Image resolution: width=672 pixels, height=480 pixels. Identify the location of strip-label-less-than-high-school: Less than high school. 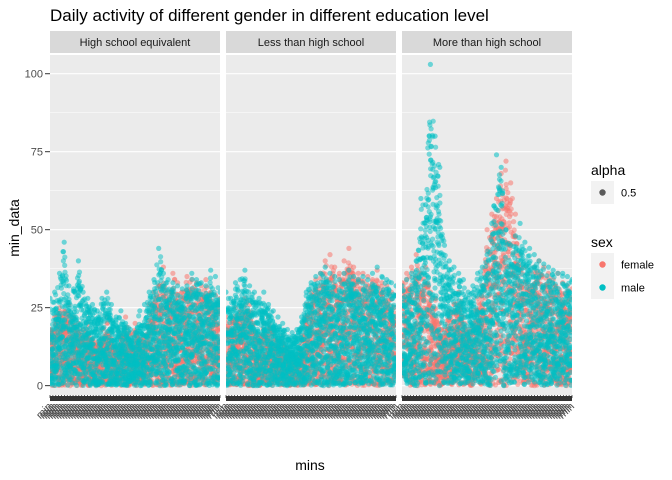
(311, 43).